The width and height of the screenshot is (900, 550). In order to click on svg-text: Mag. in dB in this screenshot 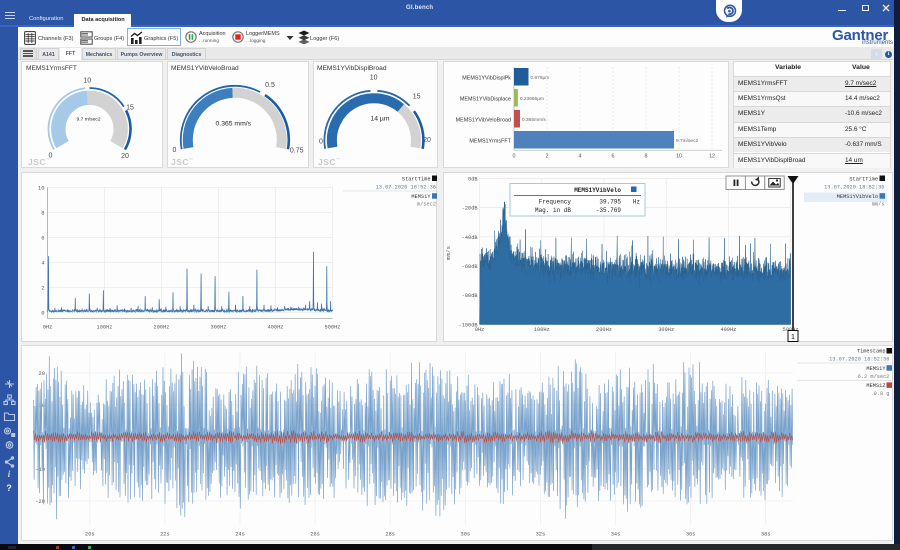, I will do `click(553, 210)`.